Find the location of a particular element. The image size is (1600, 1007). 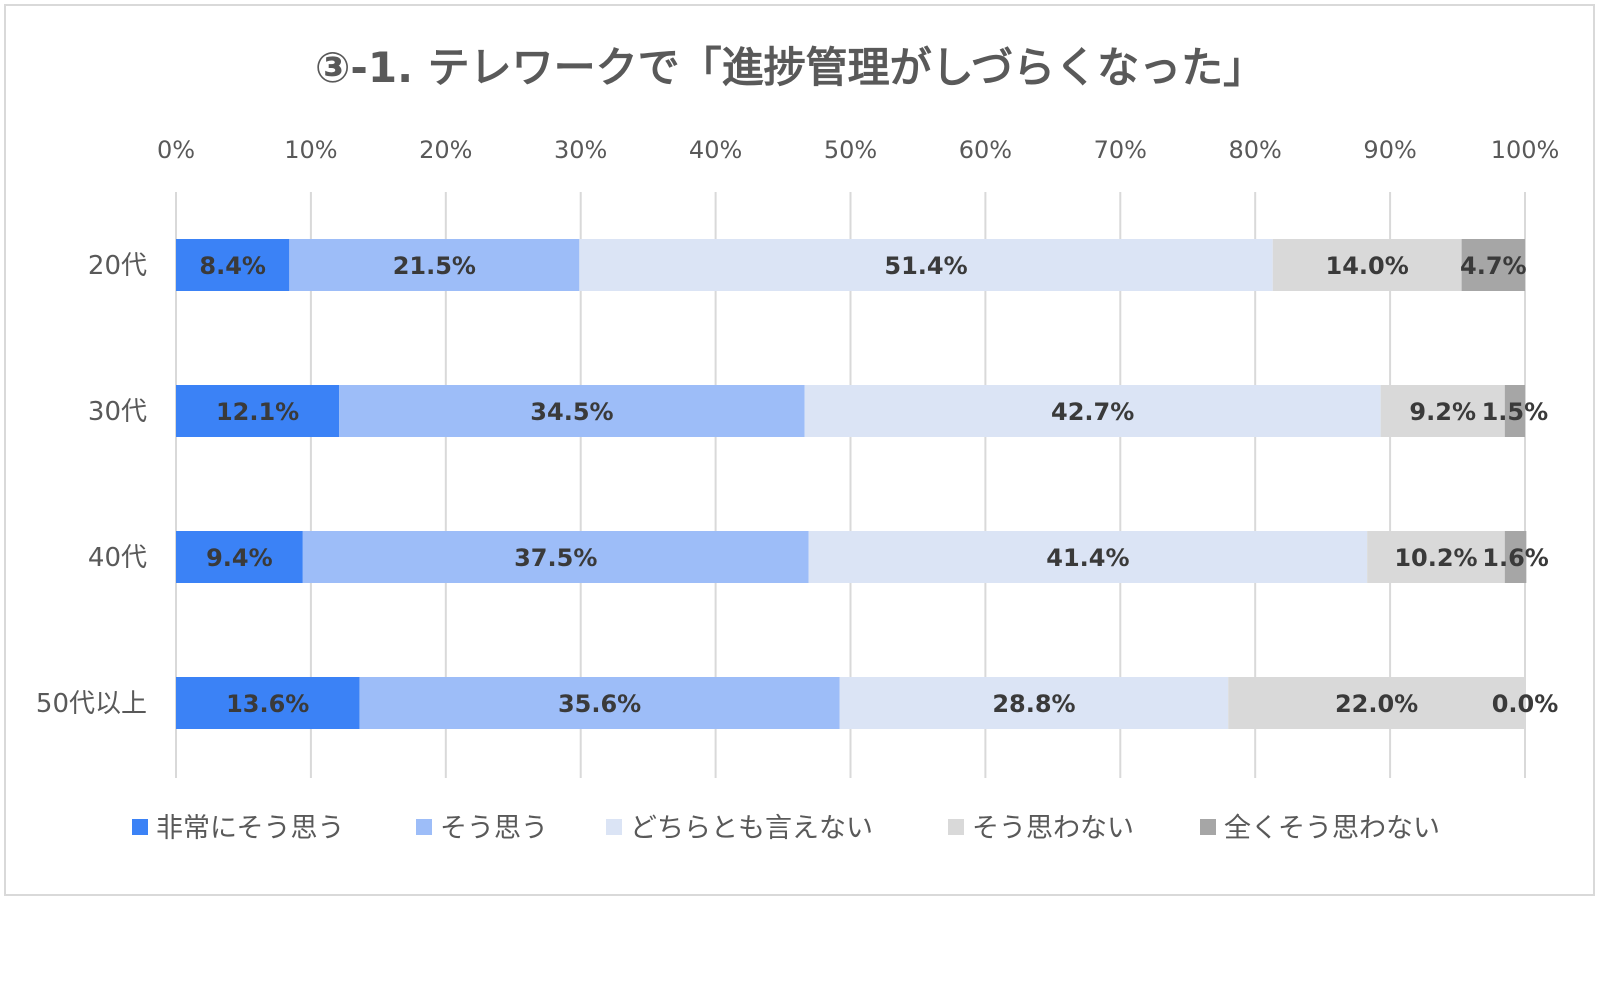

x-tick-label: 50% is located at coordinates (850, 150).